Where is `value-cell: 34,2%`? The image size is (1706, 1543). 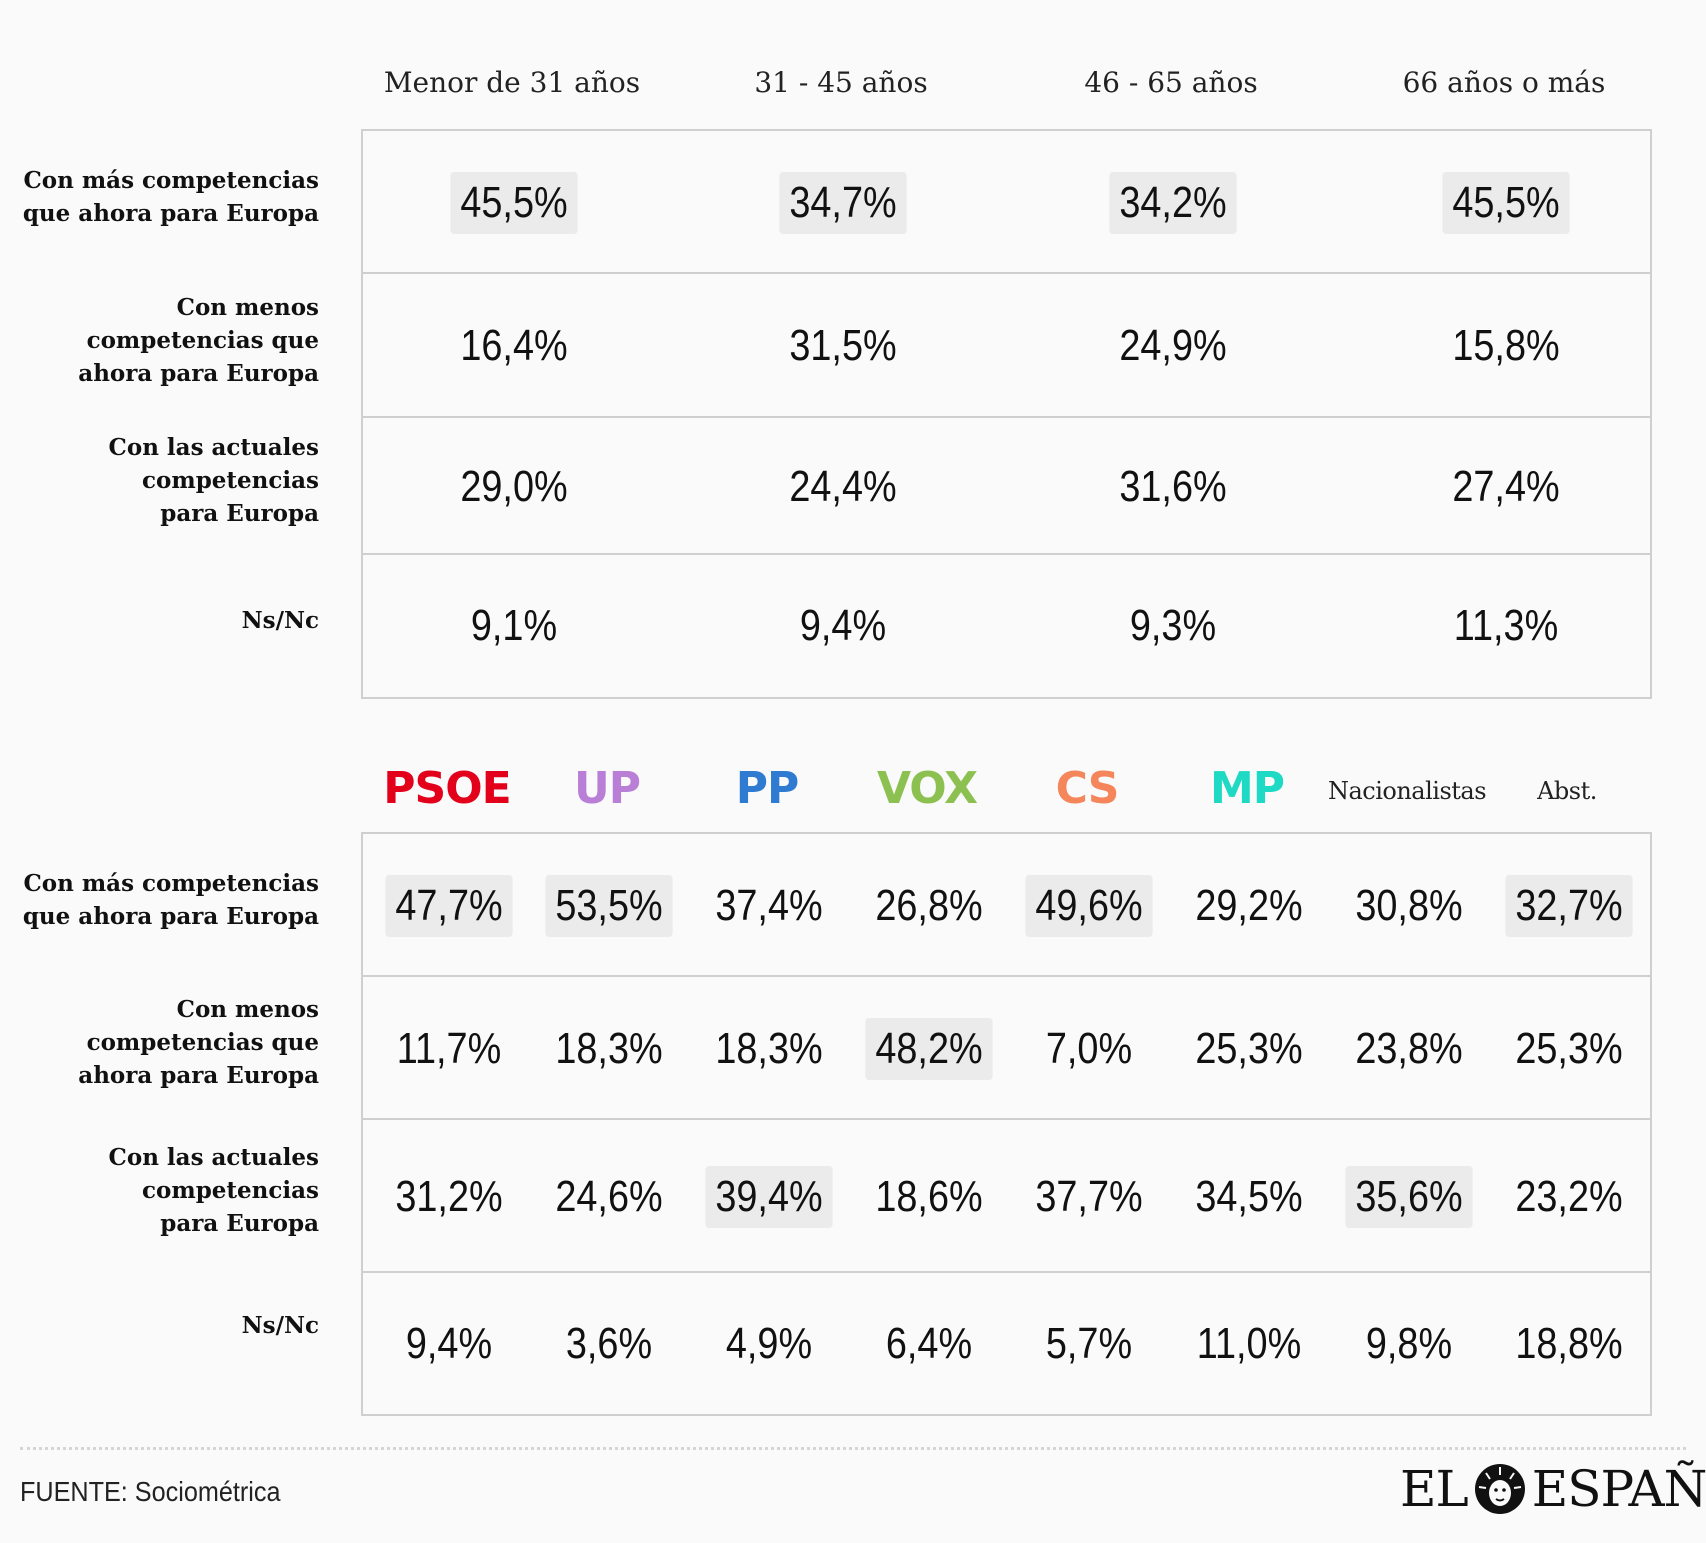 value-cell: 34,2% is located at coordinates (1173, 202).